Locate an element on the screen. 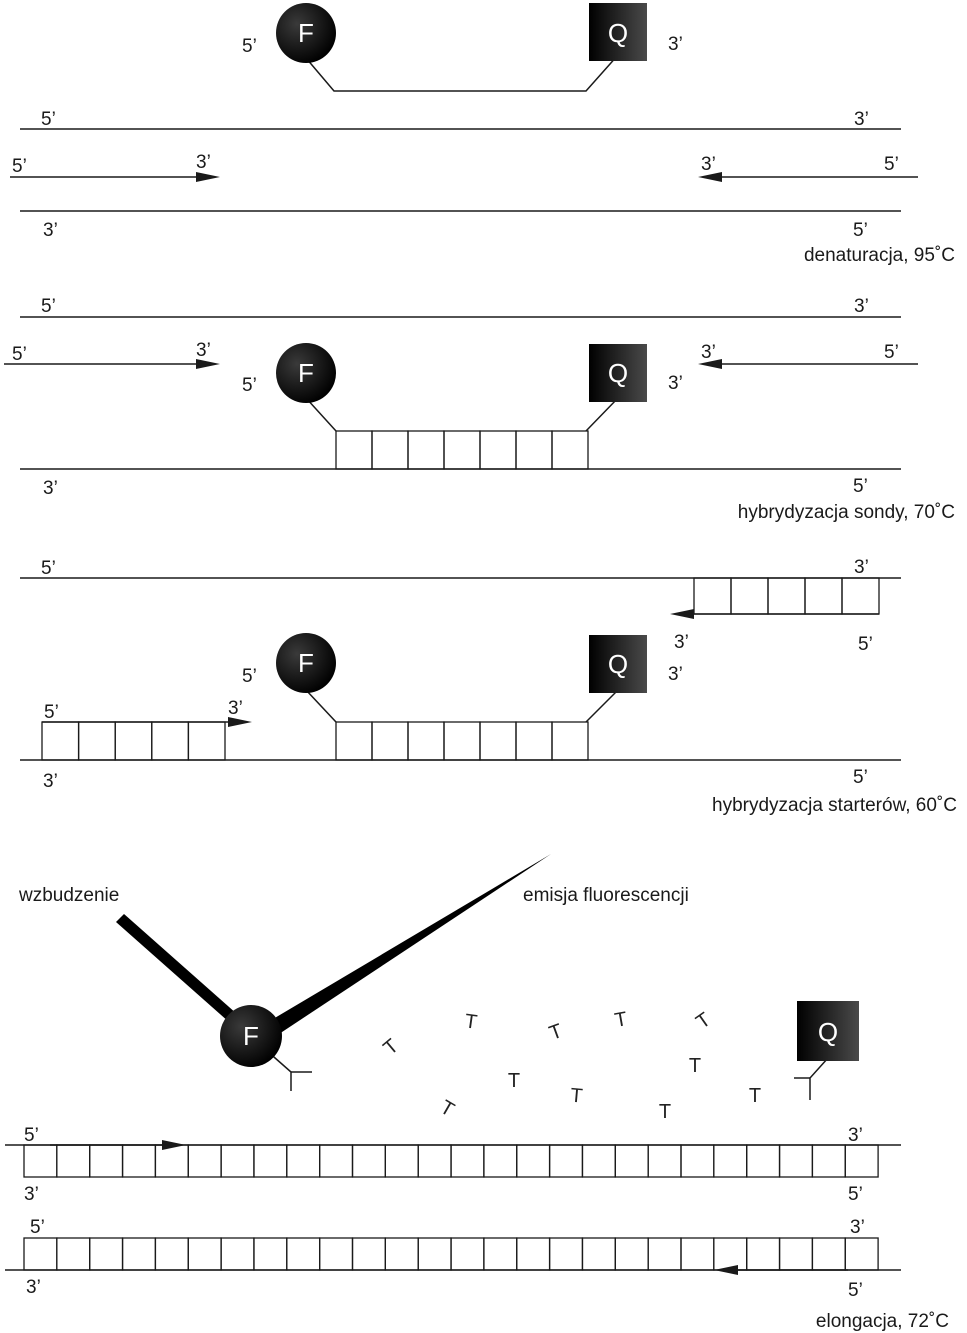  quencher-icon is located at coordinates (618, 32).